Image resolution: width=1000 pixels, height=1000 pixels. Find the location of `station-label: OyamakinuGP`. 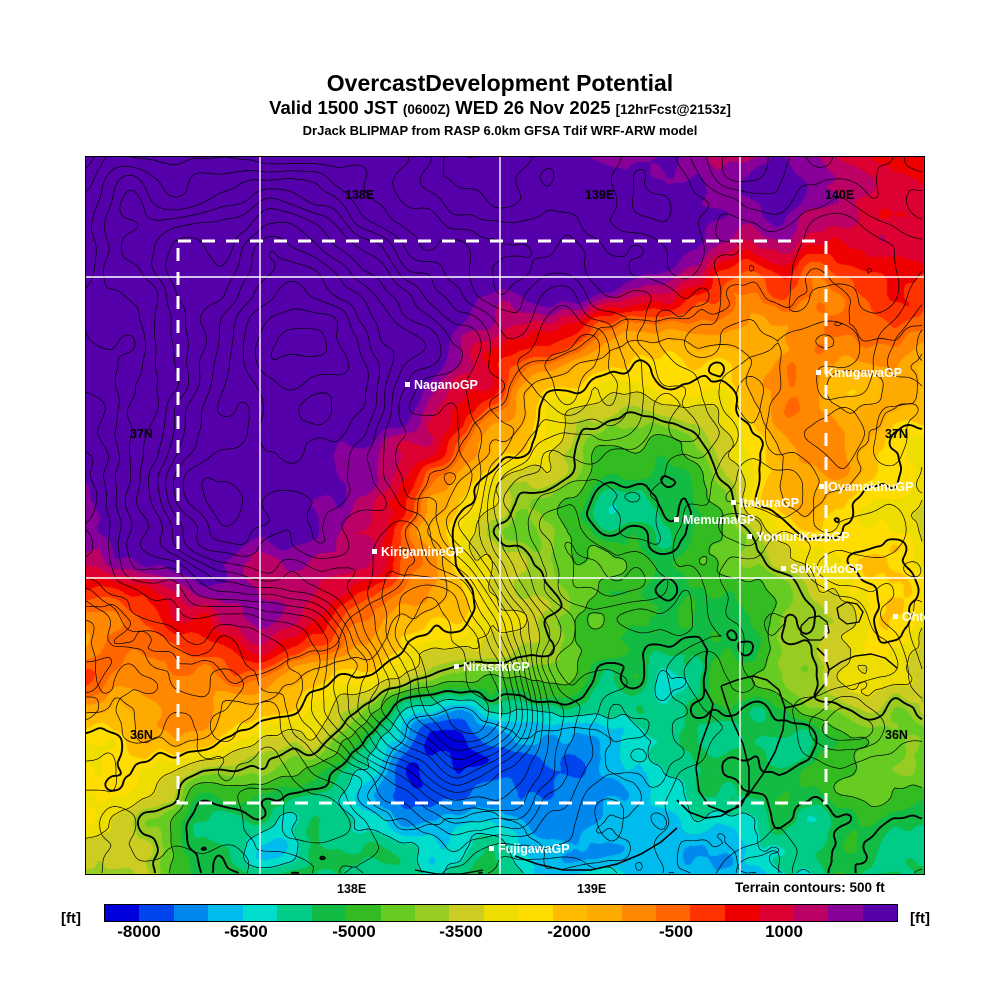

station-label: OyamakinuGP is located at coordinates (871, 487).